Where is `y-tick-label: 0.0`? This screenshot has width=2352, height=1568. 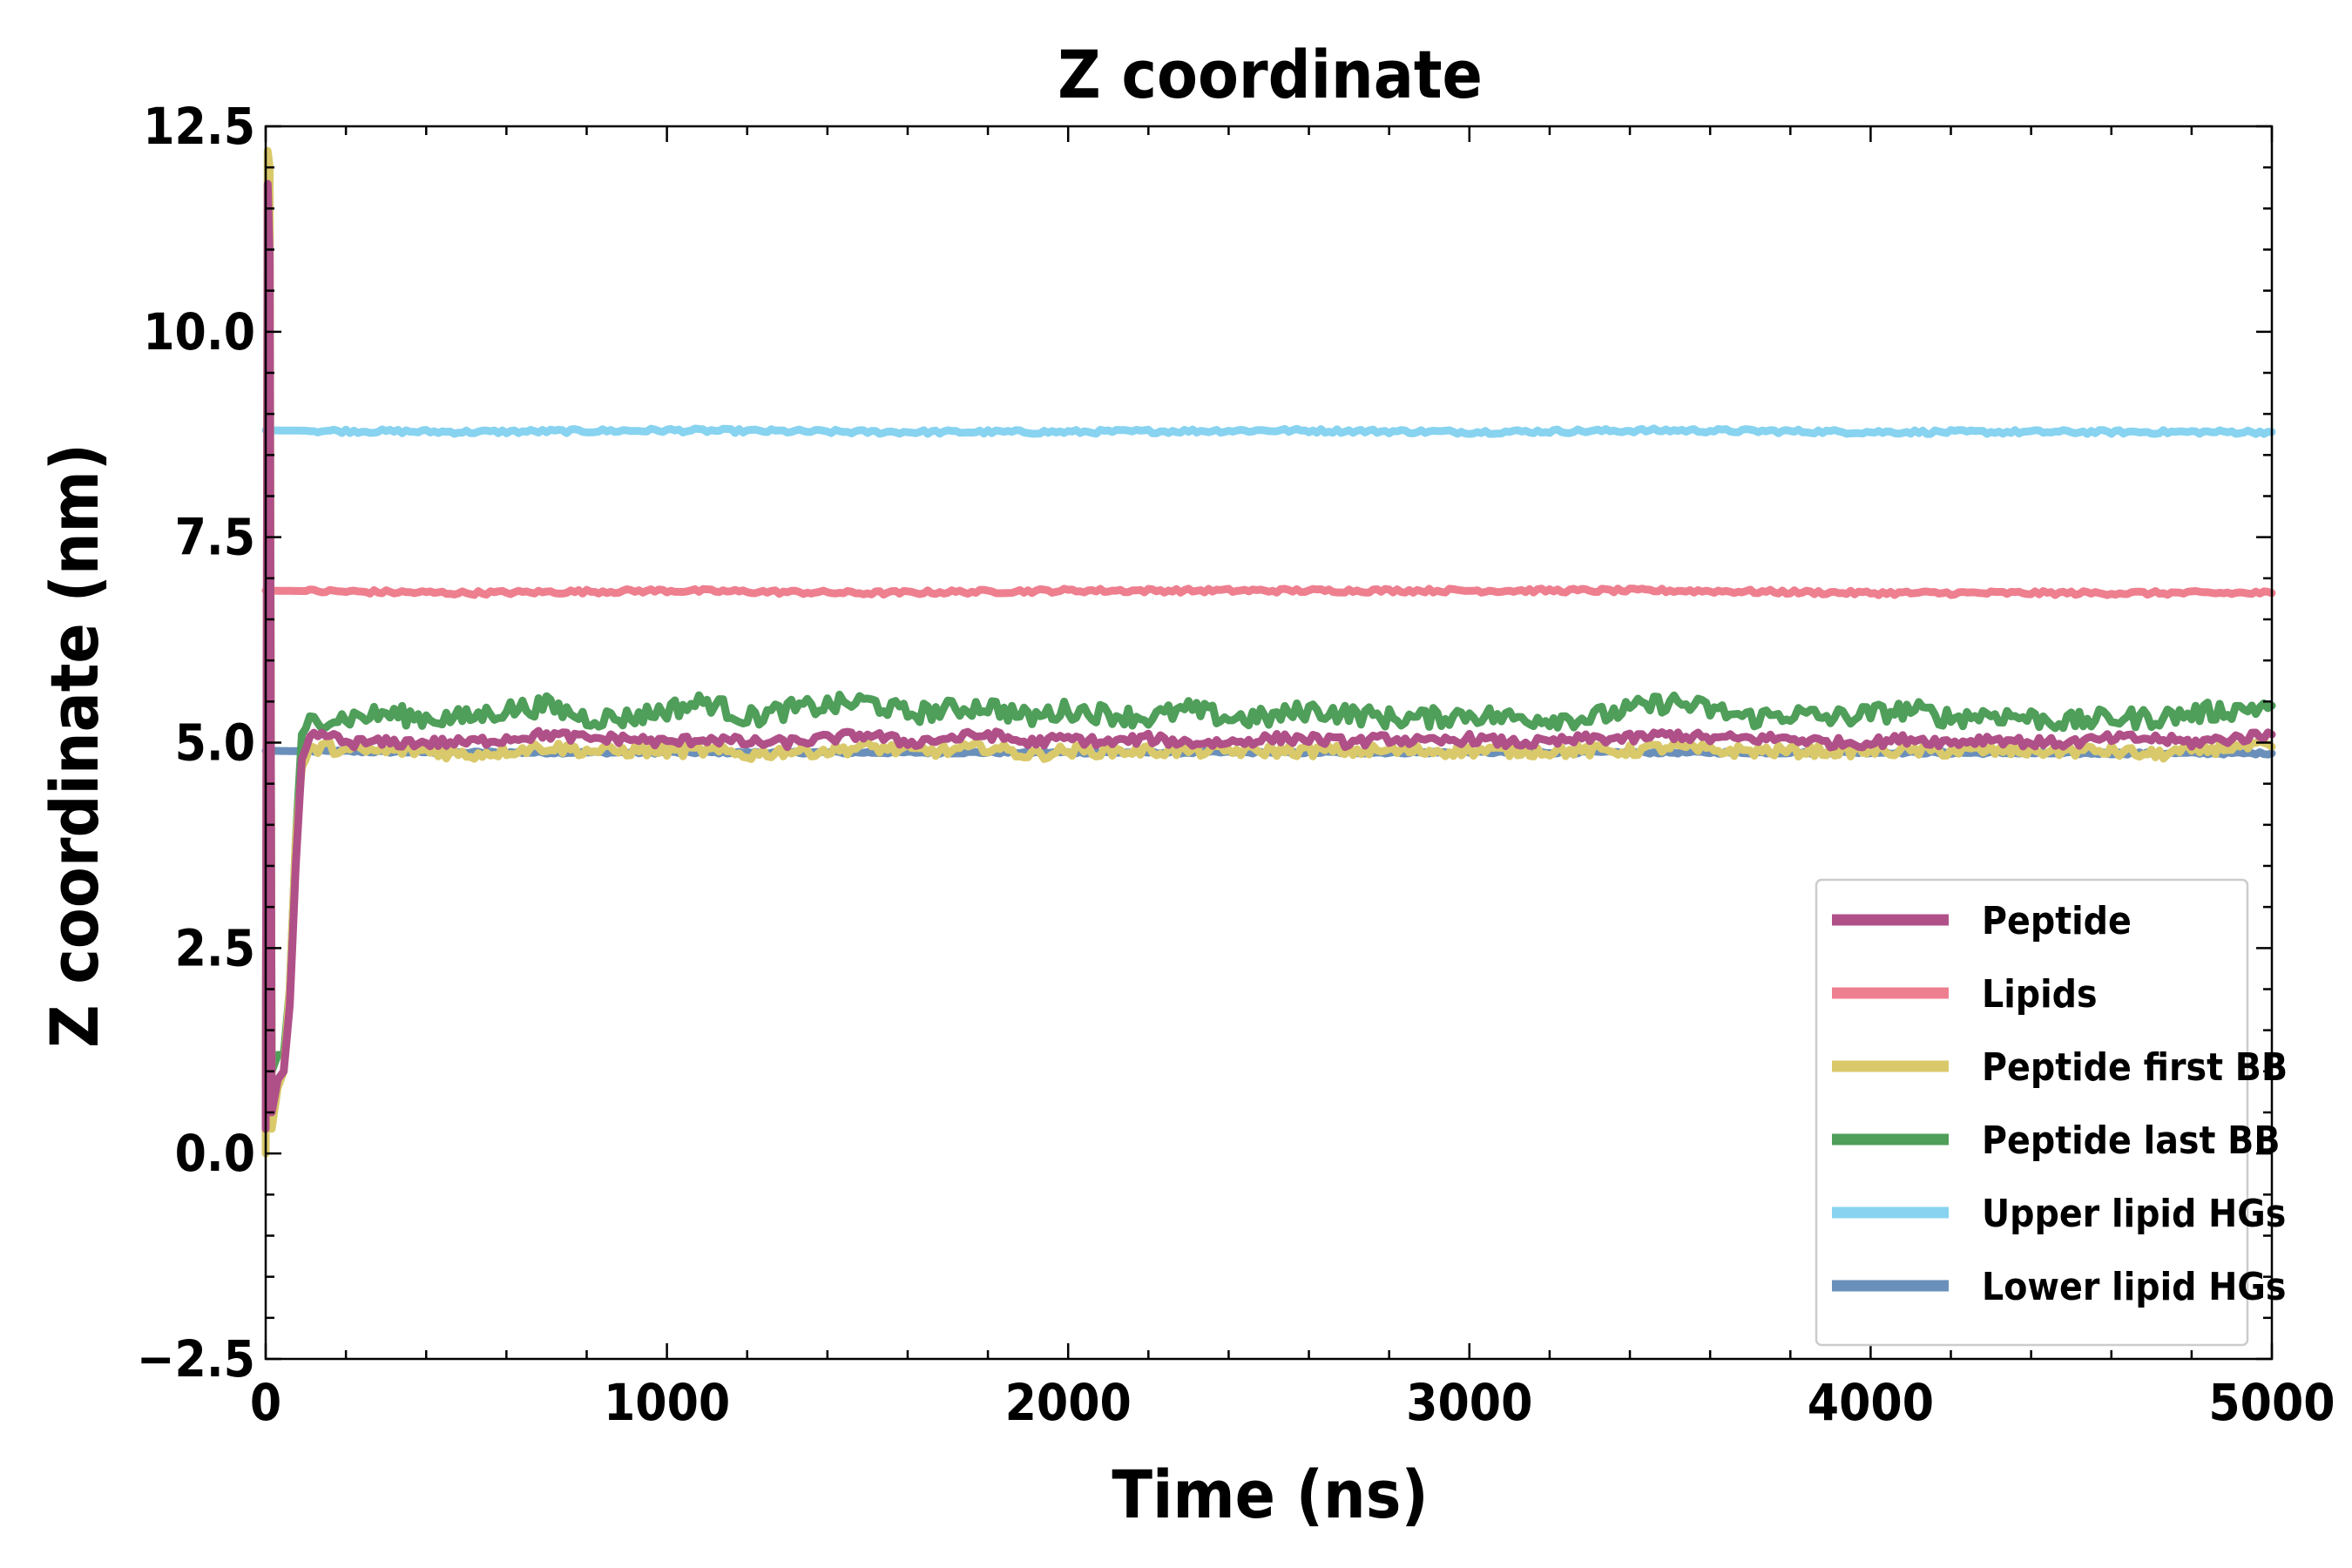 y-tick-label: 0.0 is located at coordinates (215, 1153).